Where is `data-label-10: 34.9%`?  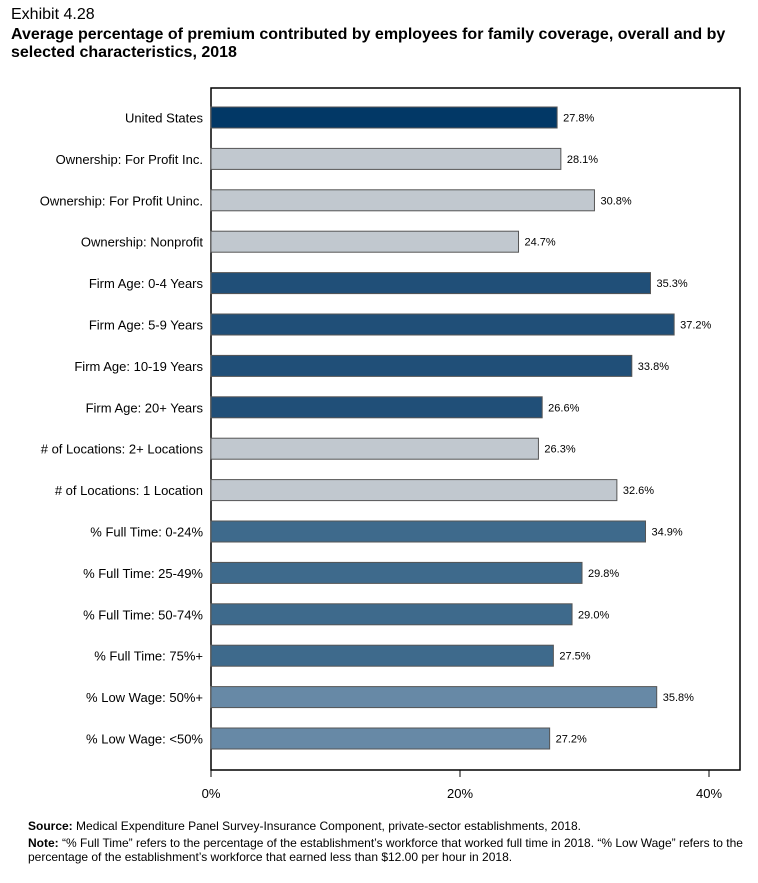
data-label-10: 34.9% is located at coordinates (667, 533).